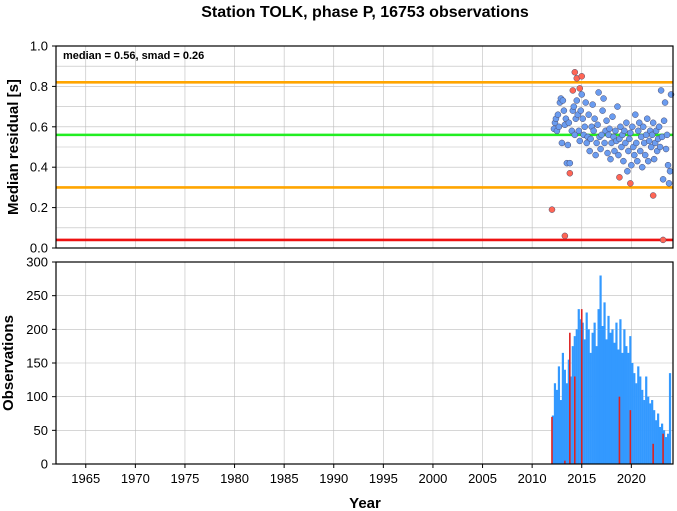 This screenshot has height=511, width=677. I want to click on x-axis-label: Year, so click(365, 503).